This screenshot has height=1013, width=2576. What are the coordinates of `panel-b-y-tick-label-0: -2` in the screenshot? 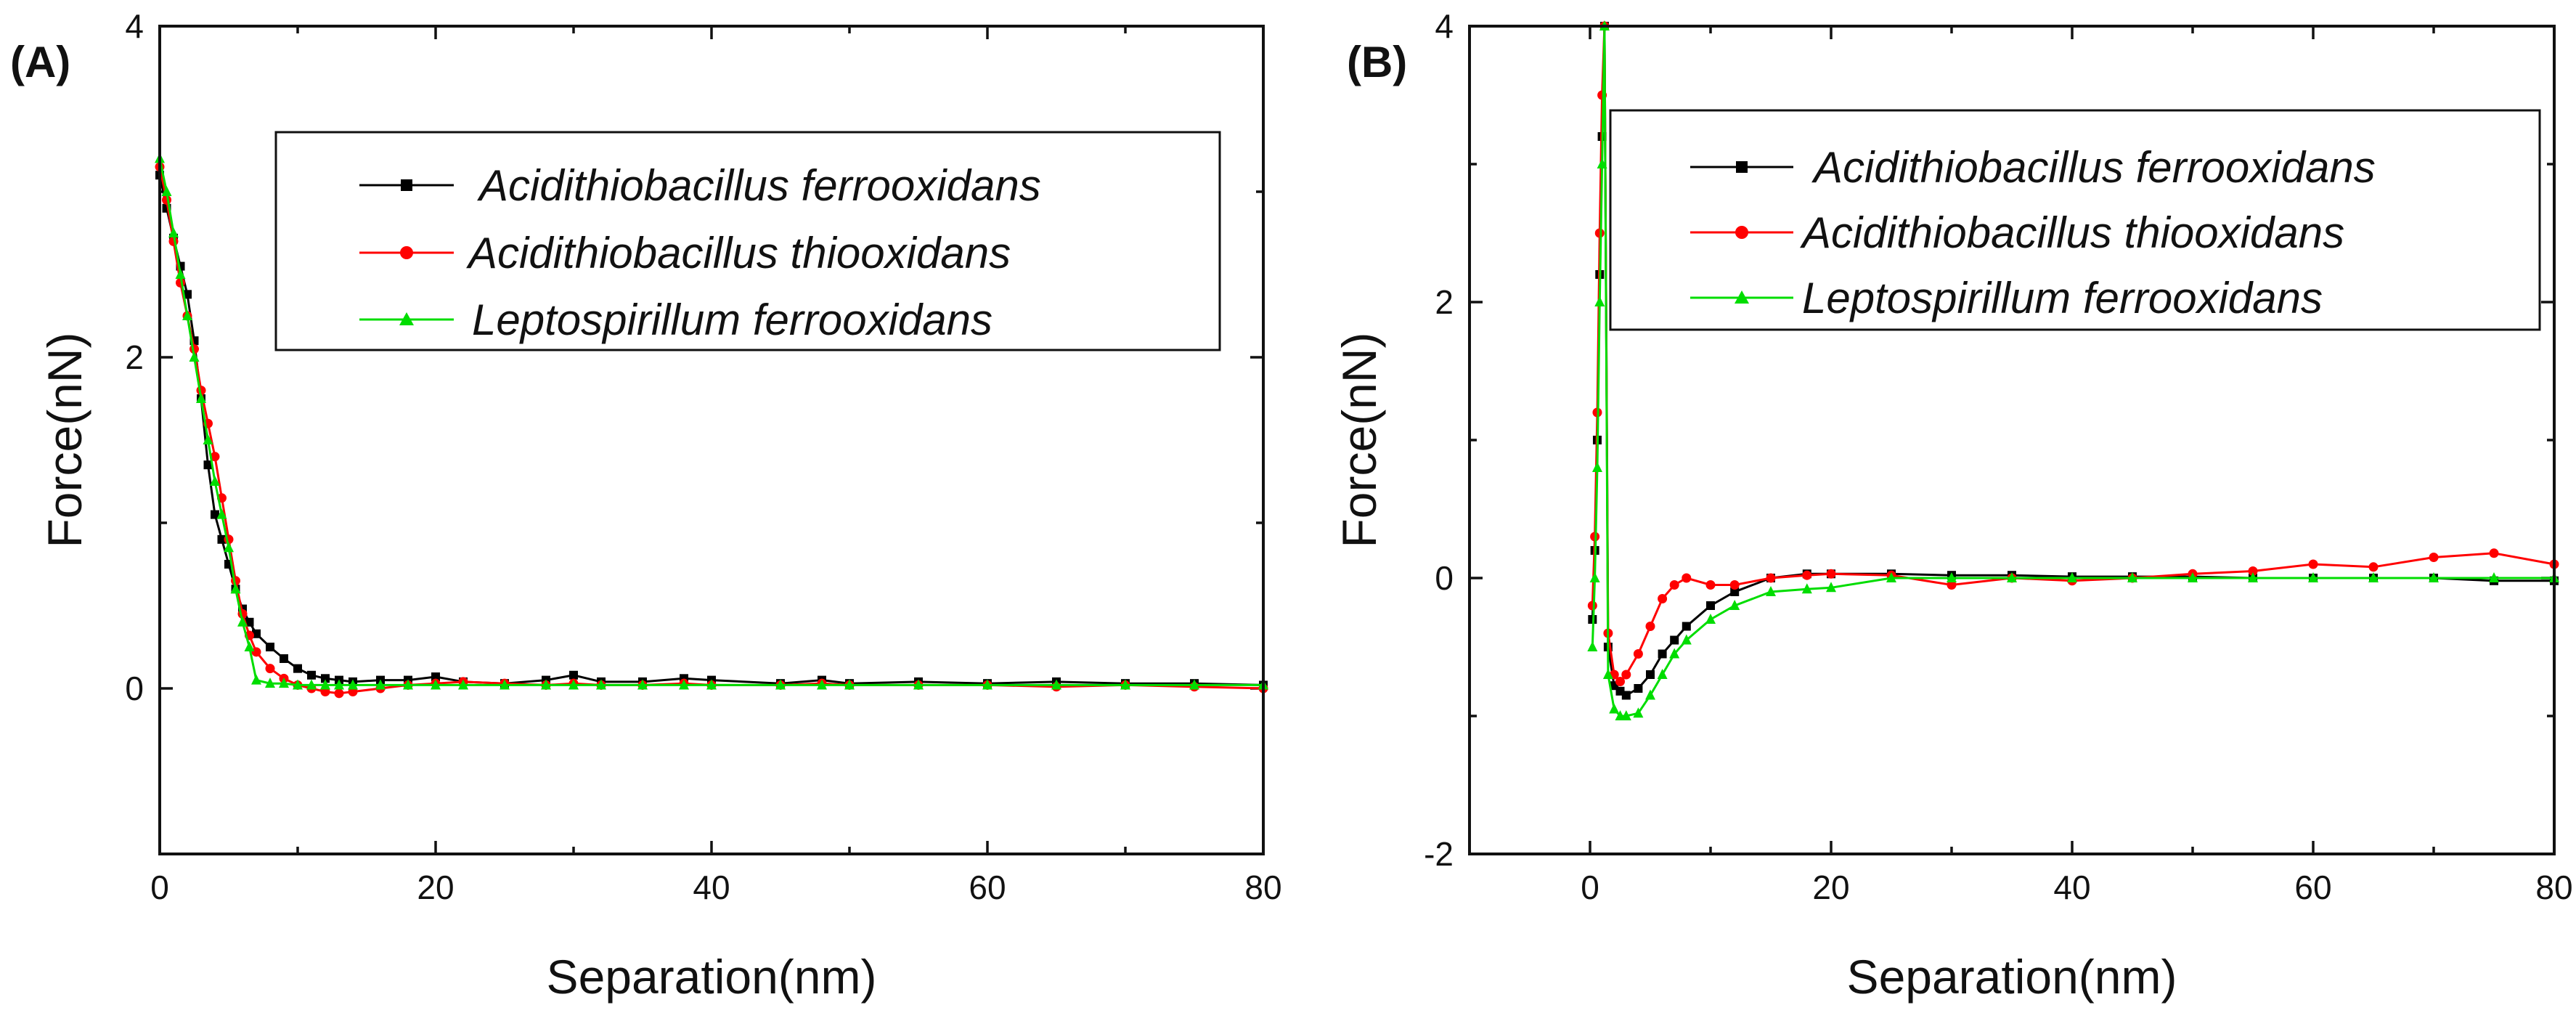 It's located at (1439, 854).